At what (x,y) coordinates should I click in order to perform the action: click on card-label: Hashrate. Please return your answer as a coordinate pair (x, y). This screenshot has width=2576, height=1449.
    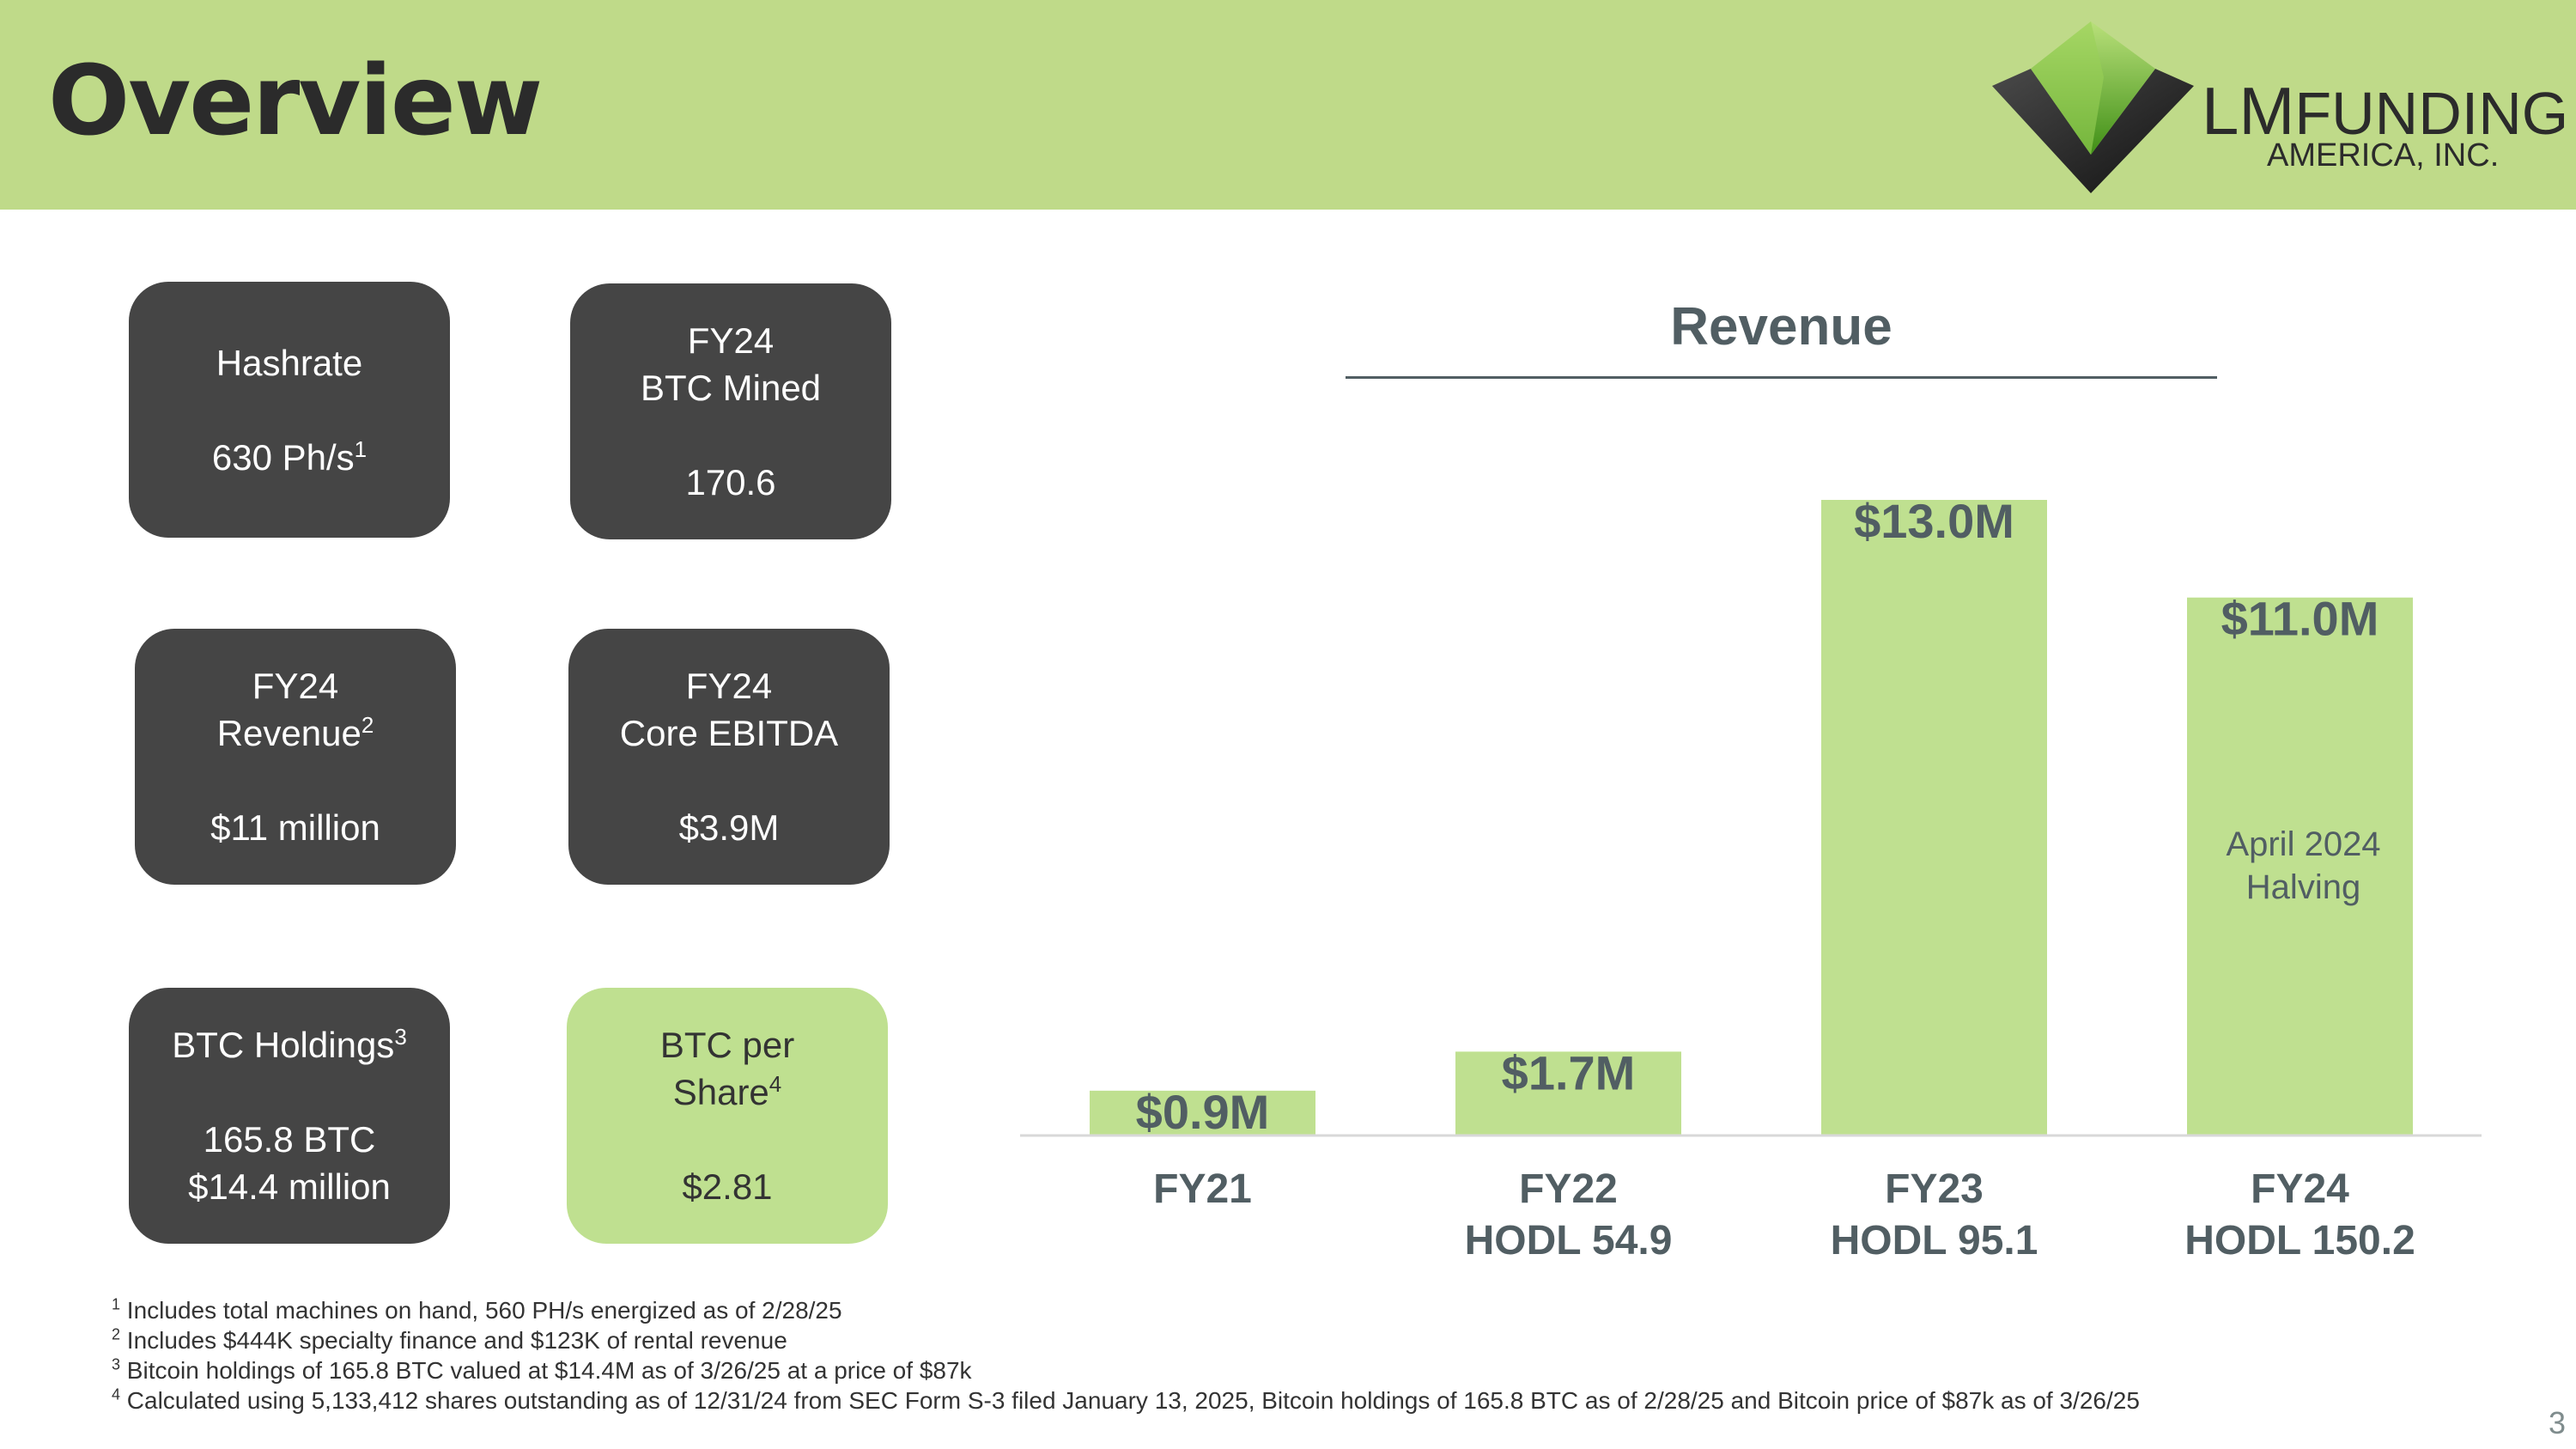
    Looking at the image, I should click on (290, 362).